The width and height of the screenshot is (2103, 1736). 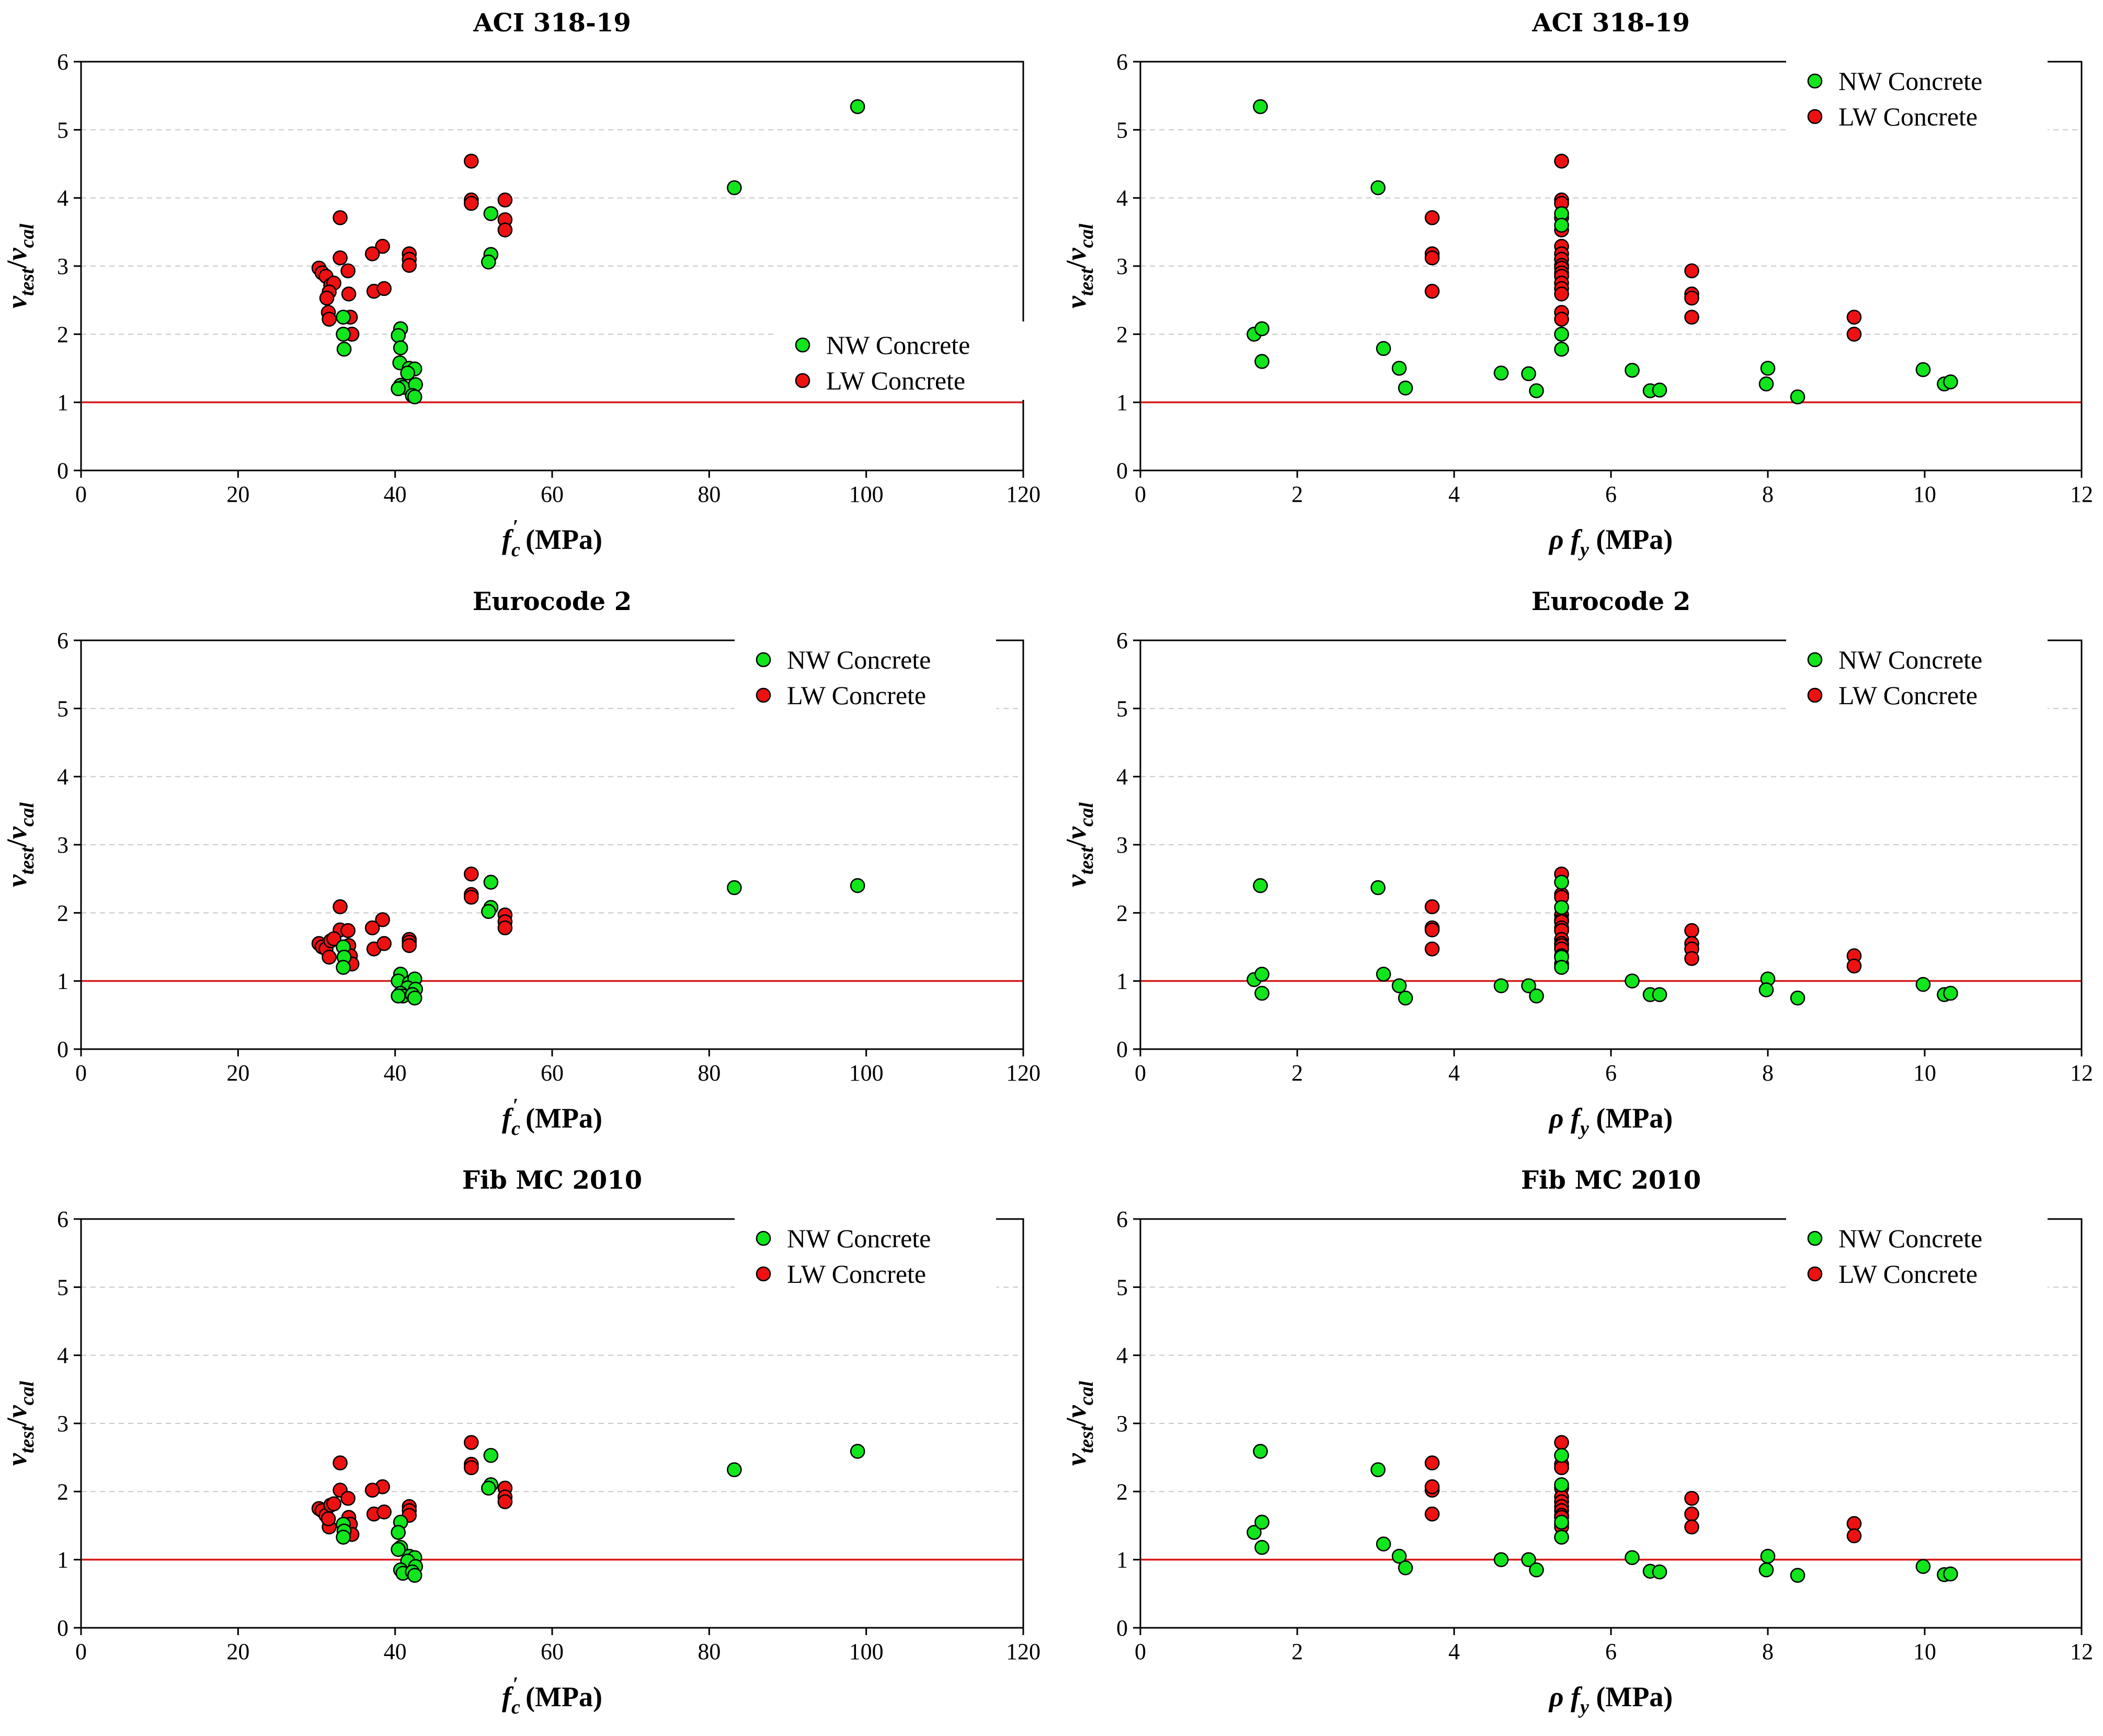 I want to click on chart-title: Fib MC 2010, so click(x=552, y=1180).